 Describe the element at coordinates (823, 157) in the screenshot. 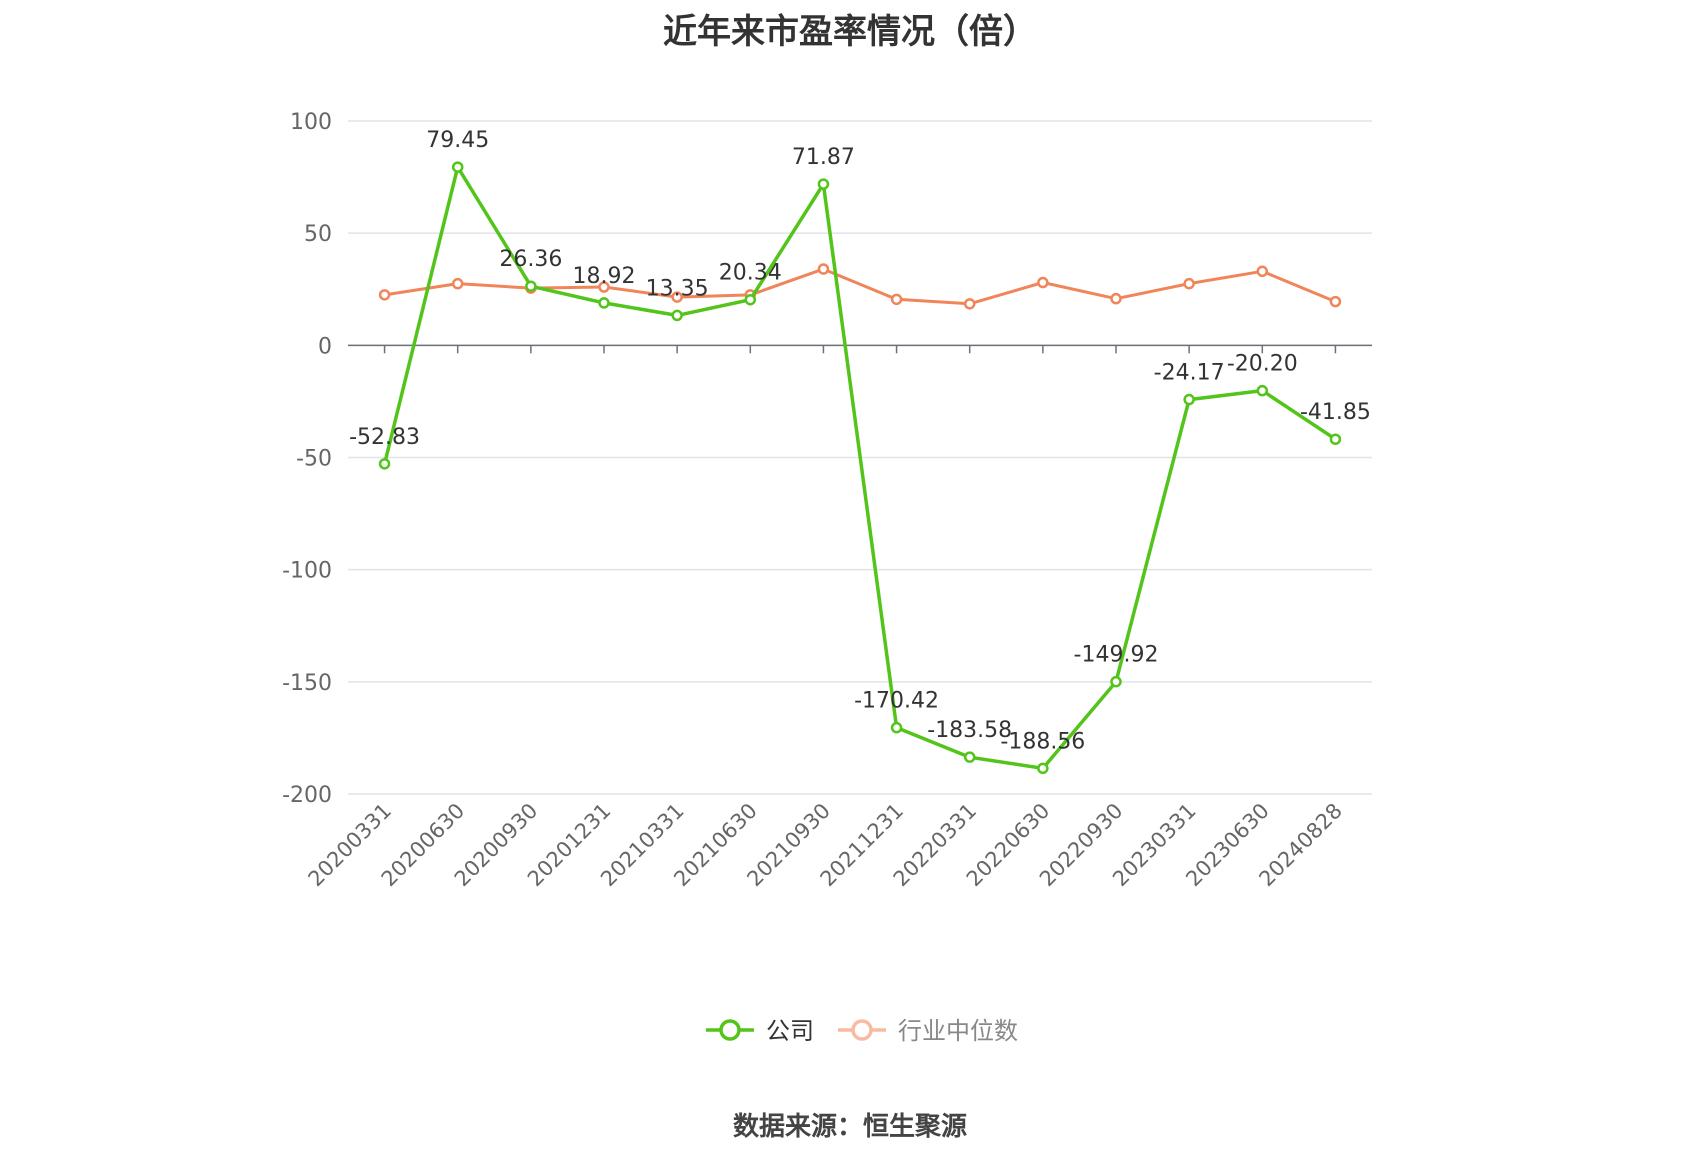

I see `company-data-label: 71.87` at that location.